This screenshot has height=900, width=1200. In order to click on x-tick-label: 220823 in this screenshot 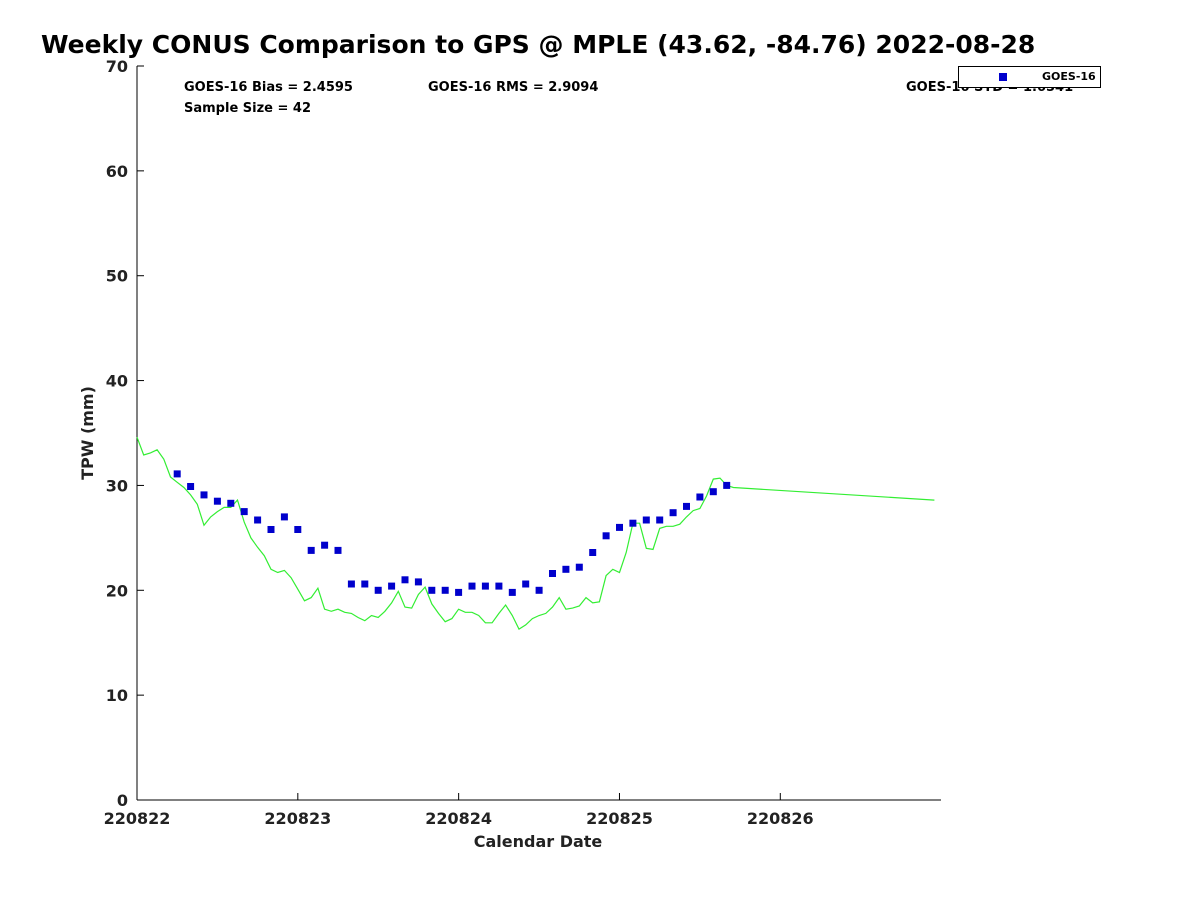, I will do `click(297, 818)`.